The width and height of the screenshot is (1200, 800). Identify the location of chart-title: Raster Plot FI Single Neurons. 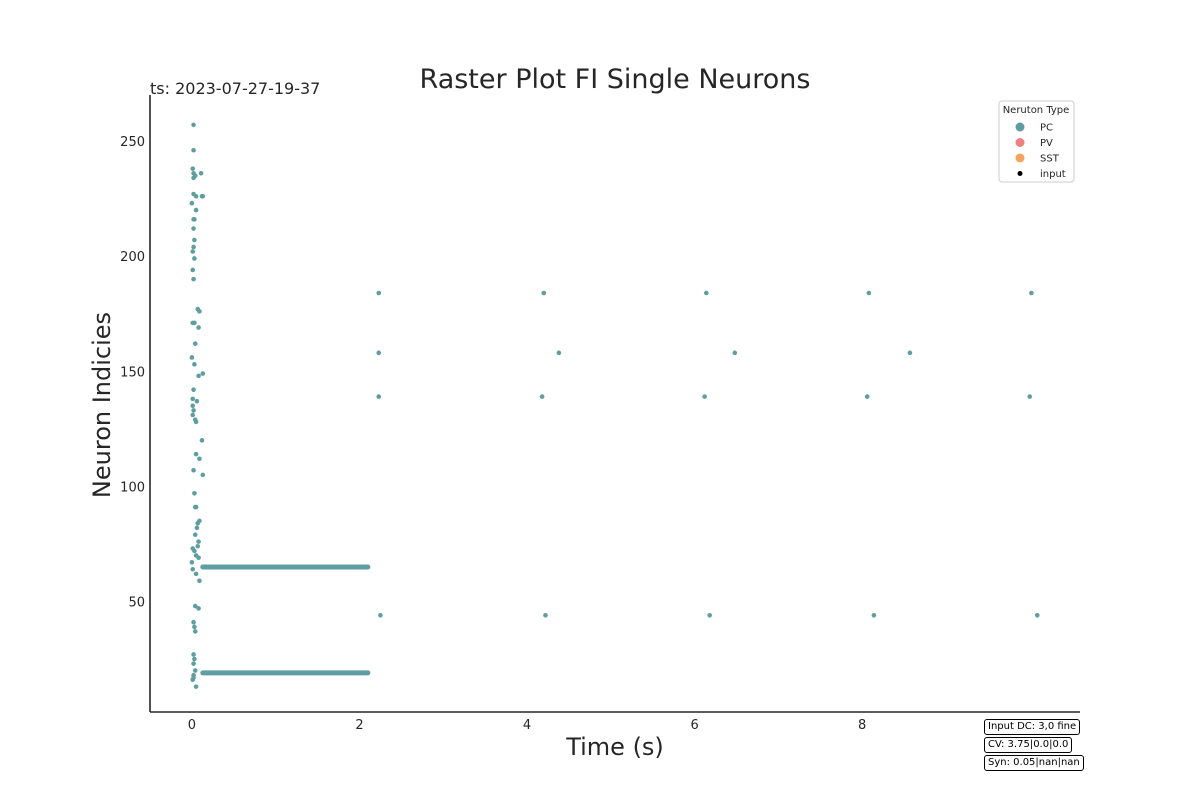
(615, 79).